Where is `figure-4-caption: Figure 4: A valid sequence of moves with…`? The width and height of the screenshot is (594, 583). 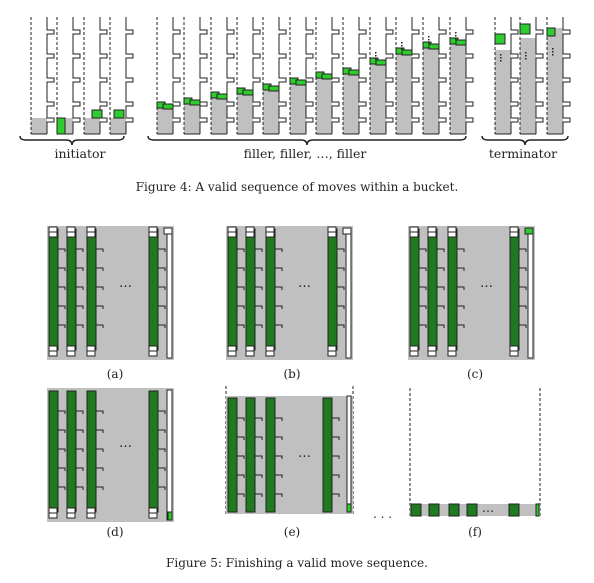 figure-4-caption: Figure 4: A valid sequence of moves with… is located at coordinates (297, 187).